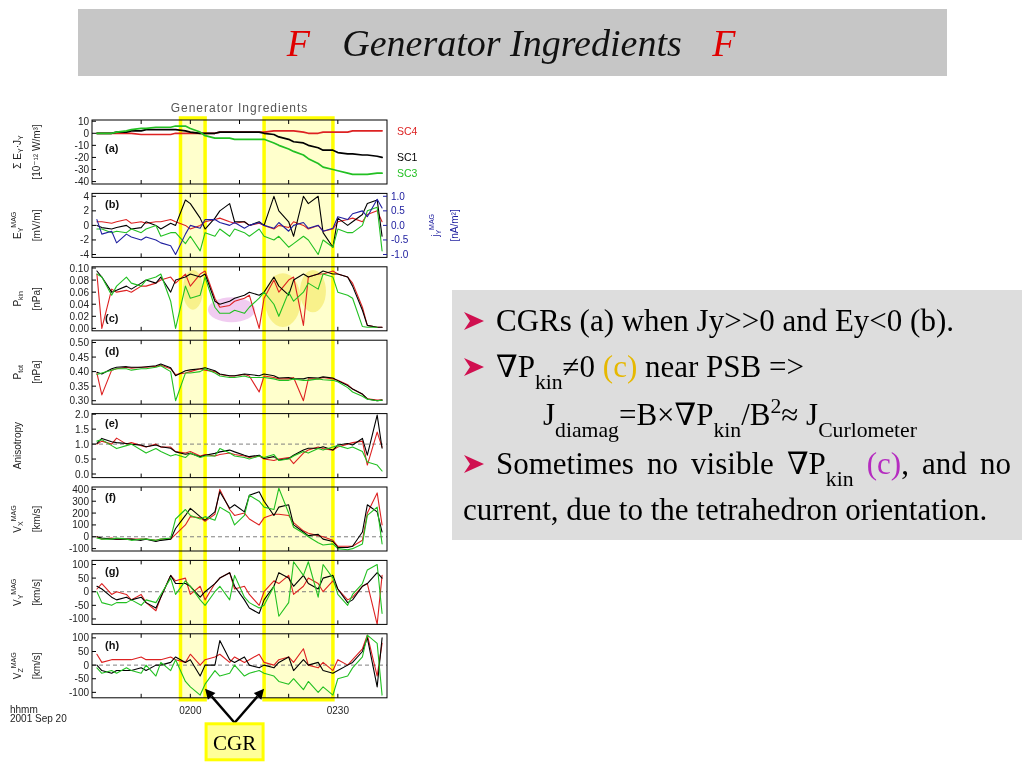 The height and width of the screenshot is (768, 1024). I want to click on text: CGRs (a) when Jy>>0 and Ey<0 (b)., so click(725, 320).